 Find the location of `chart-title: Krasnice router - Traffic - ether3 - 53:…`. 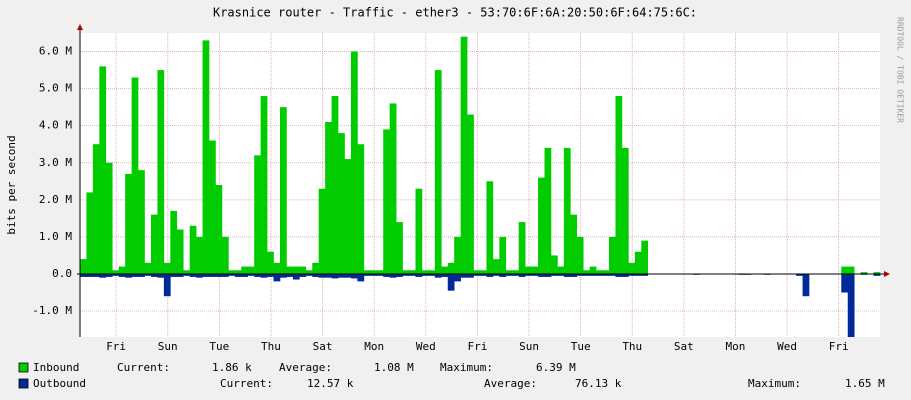

chart-title: Krasnice router - Traffic - ether3 - 53:… is located at coordinates (455, 13).